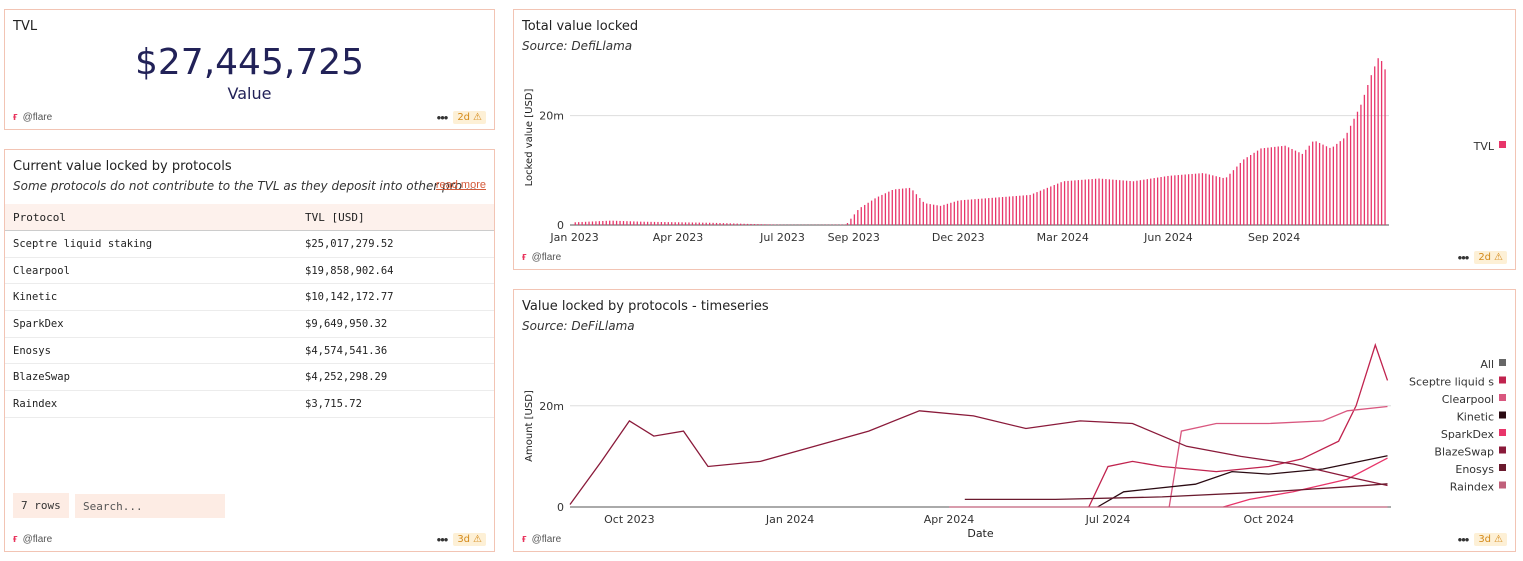 The image size is (1523, 561). What do you see at coordinates (249, 62) in the screenshot?
I see `tvl-value: $27,445,725` at bounding box center [249, 62].